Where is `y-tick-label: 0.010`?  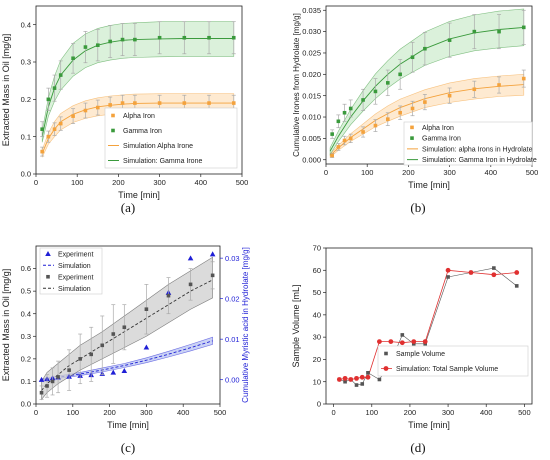 y-tick-label: 0.010 is located at coordinates (311, 117).